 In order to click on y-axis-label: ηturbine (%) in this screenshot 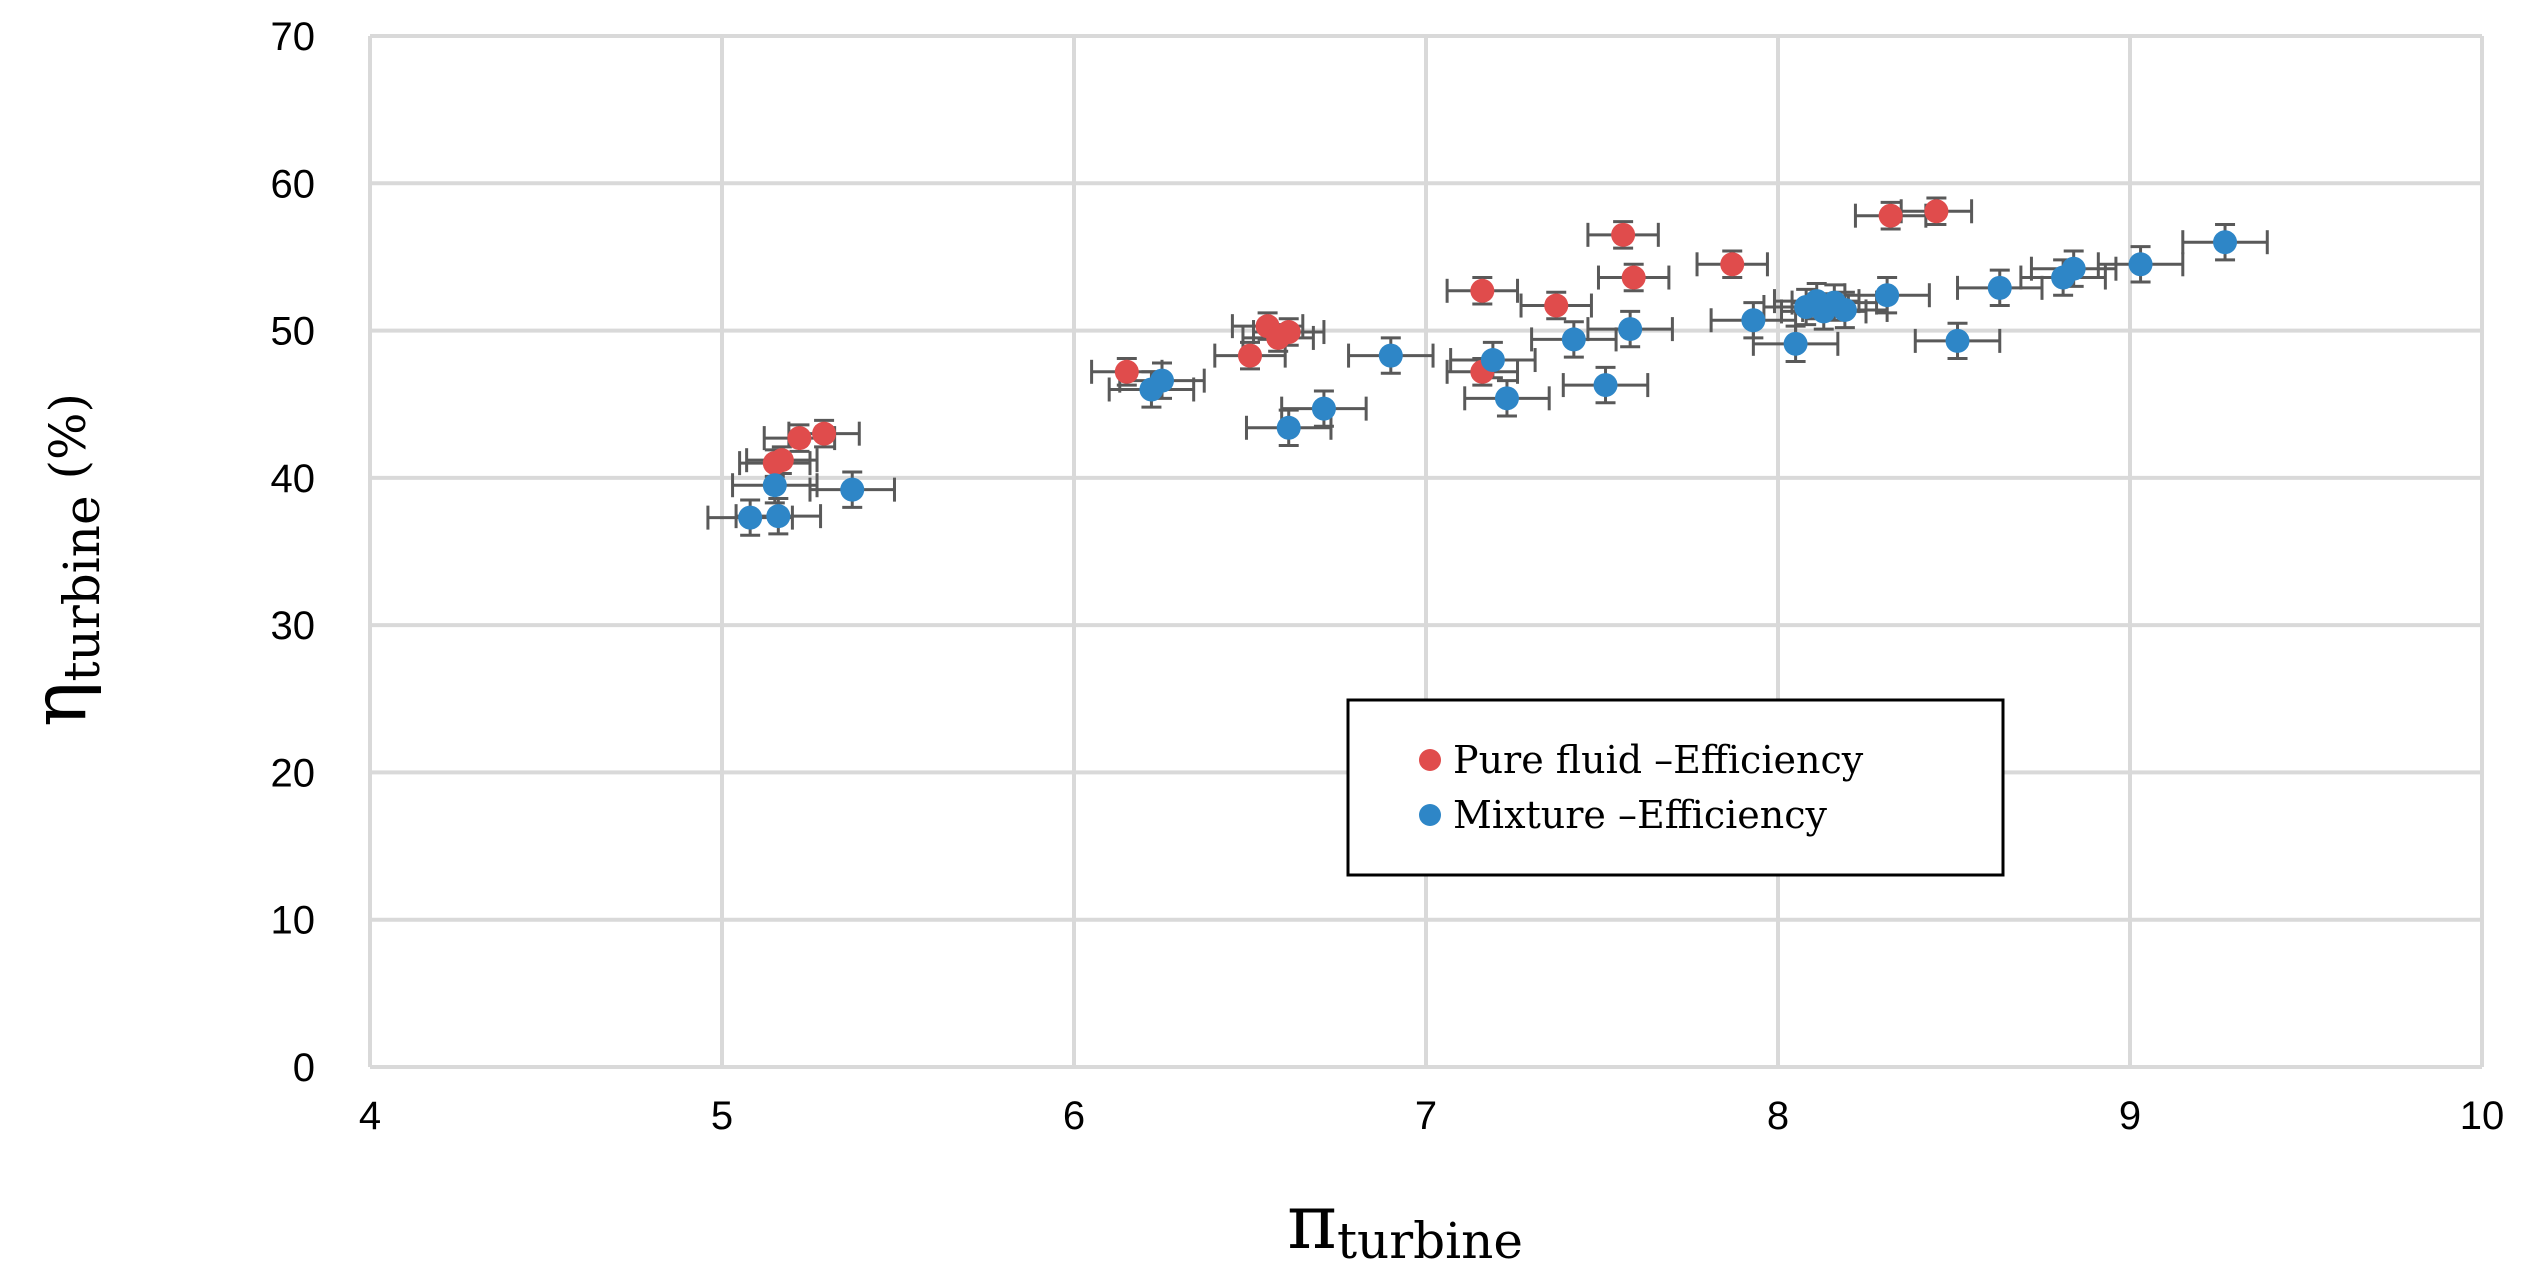, I will do `click(62, 560)`.